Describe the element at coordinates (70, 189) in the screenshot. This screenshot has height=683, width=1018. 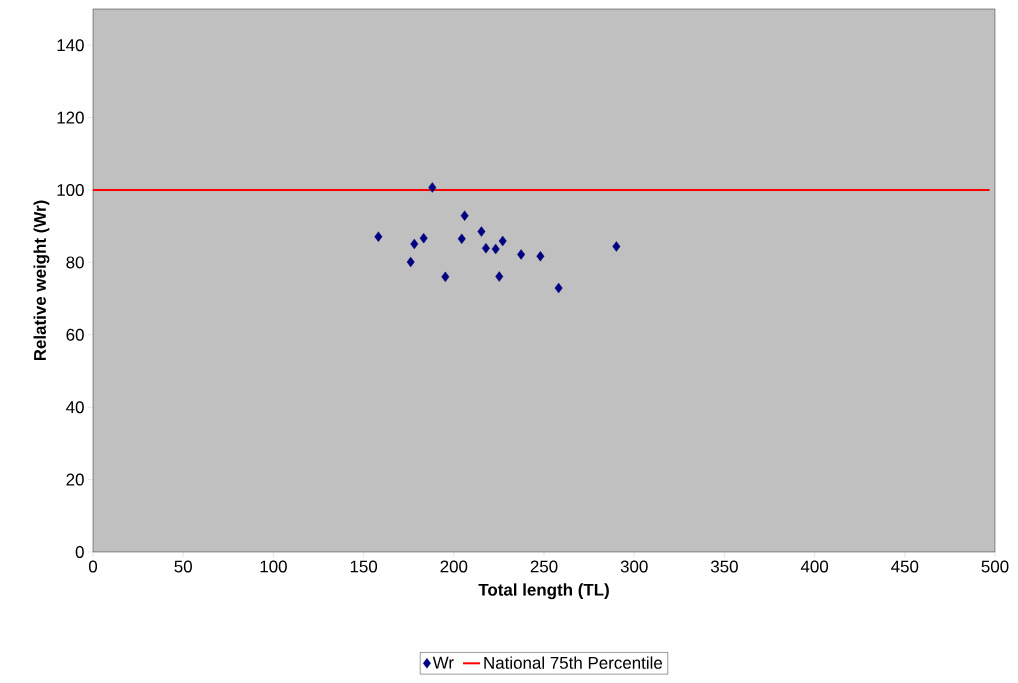
I see `y-tick-label: 100` at that location.